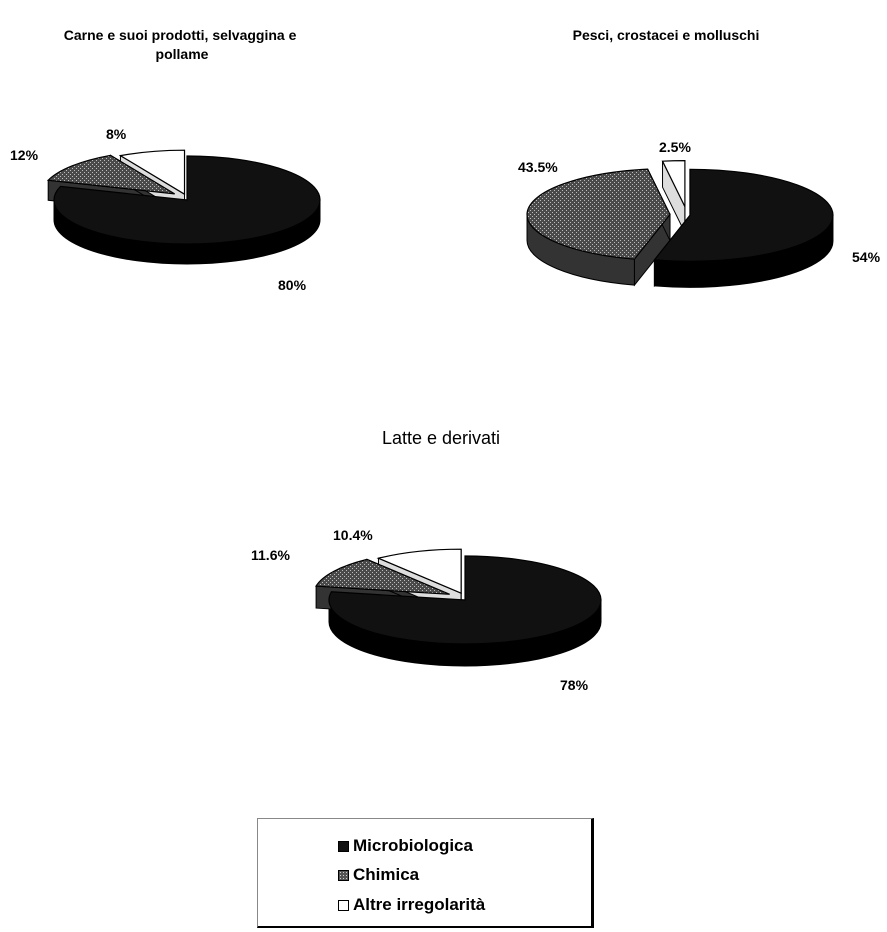  What do you see at coordinates (673, 183) in the screenshot?
I see `slice-pesci-altre` at bounding box center [673, 183].